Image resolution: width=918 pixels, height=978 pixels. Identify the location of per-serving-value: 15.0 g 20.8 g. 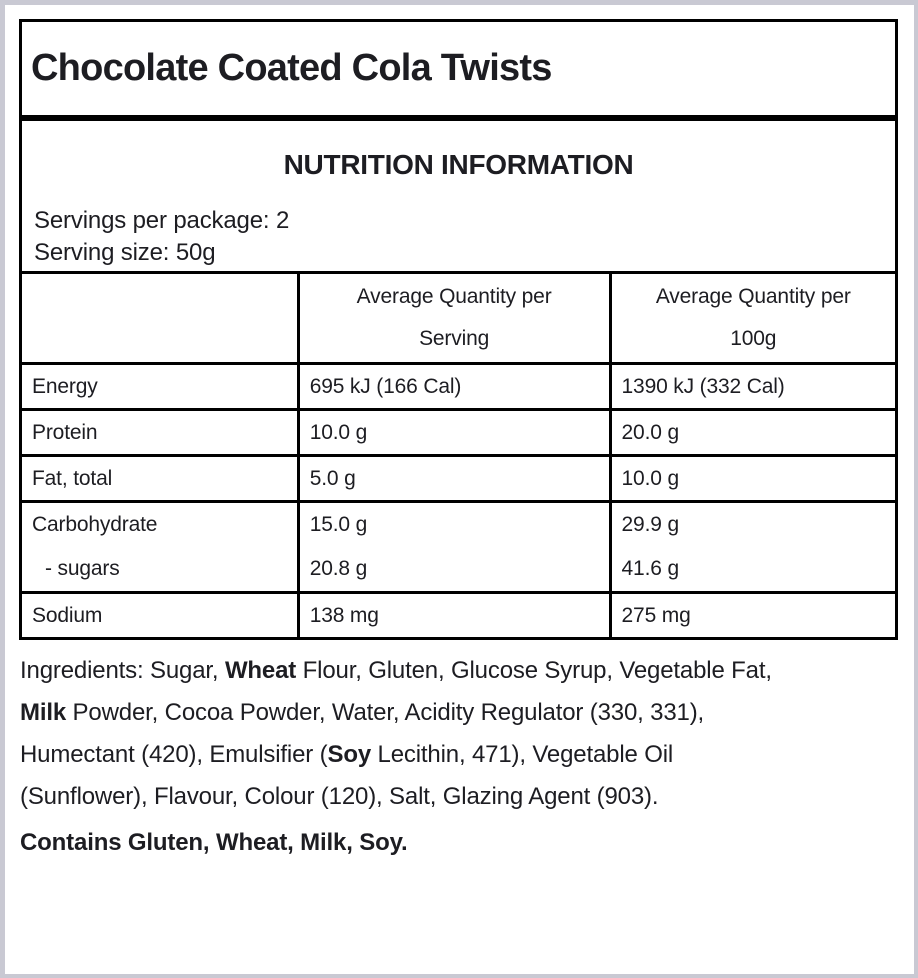
(454, 547).